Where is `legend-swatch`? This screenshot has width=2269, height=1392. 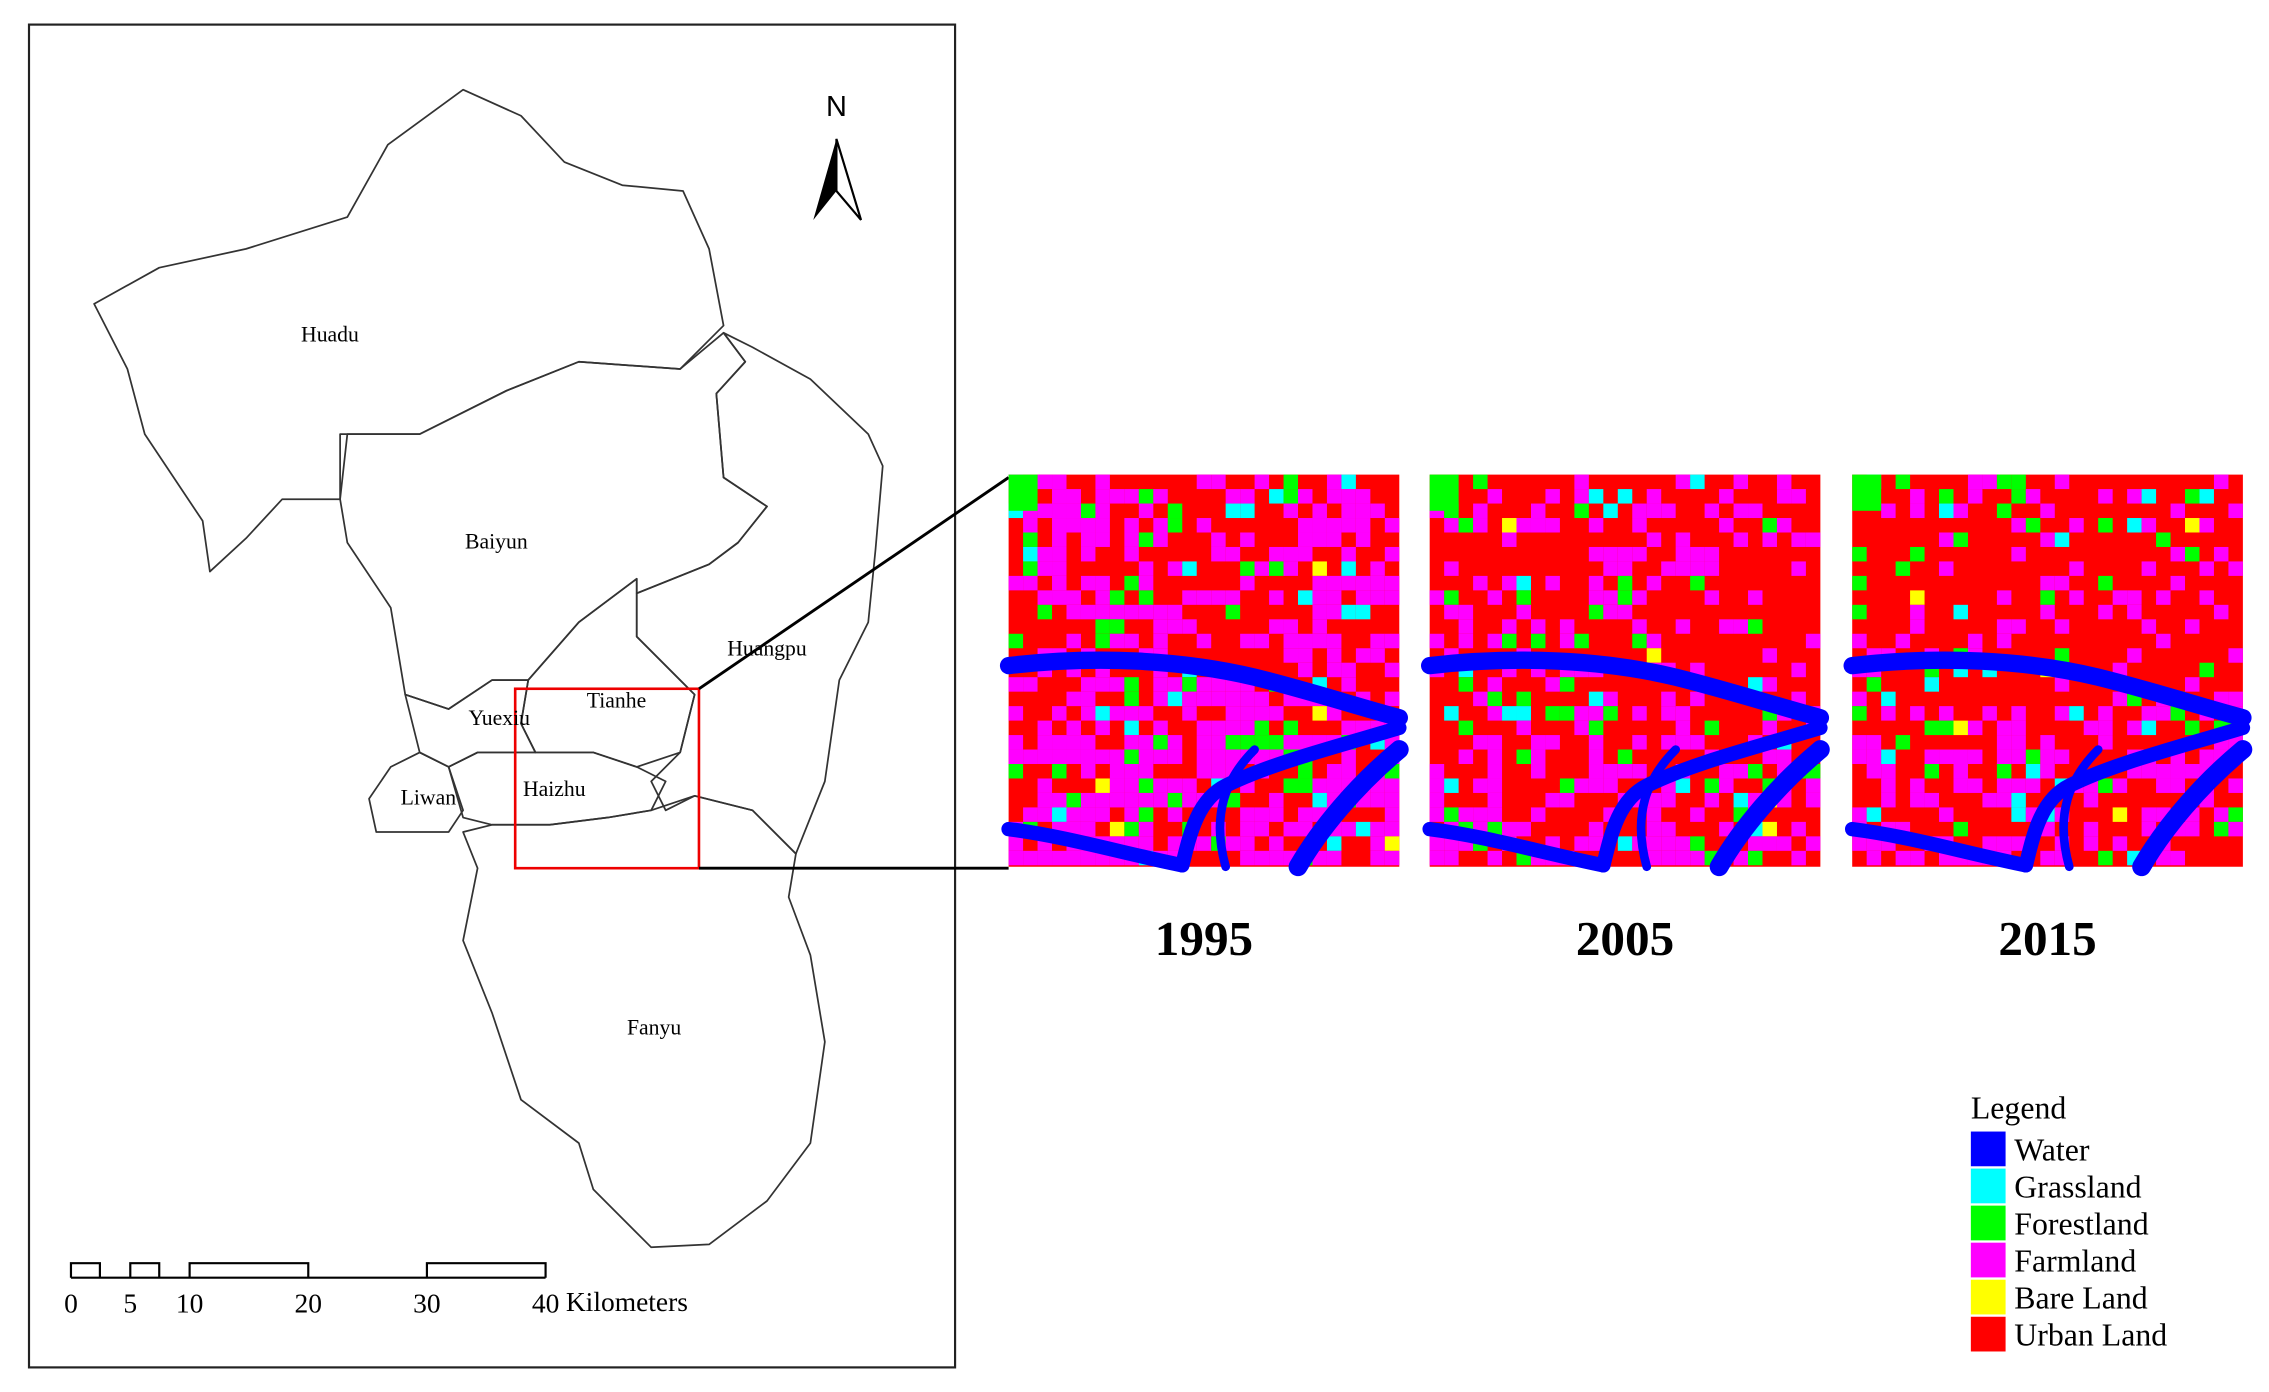
legend-swatch is located at coordinates (1988, 1260).